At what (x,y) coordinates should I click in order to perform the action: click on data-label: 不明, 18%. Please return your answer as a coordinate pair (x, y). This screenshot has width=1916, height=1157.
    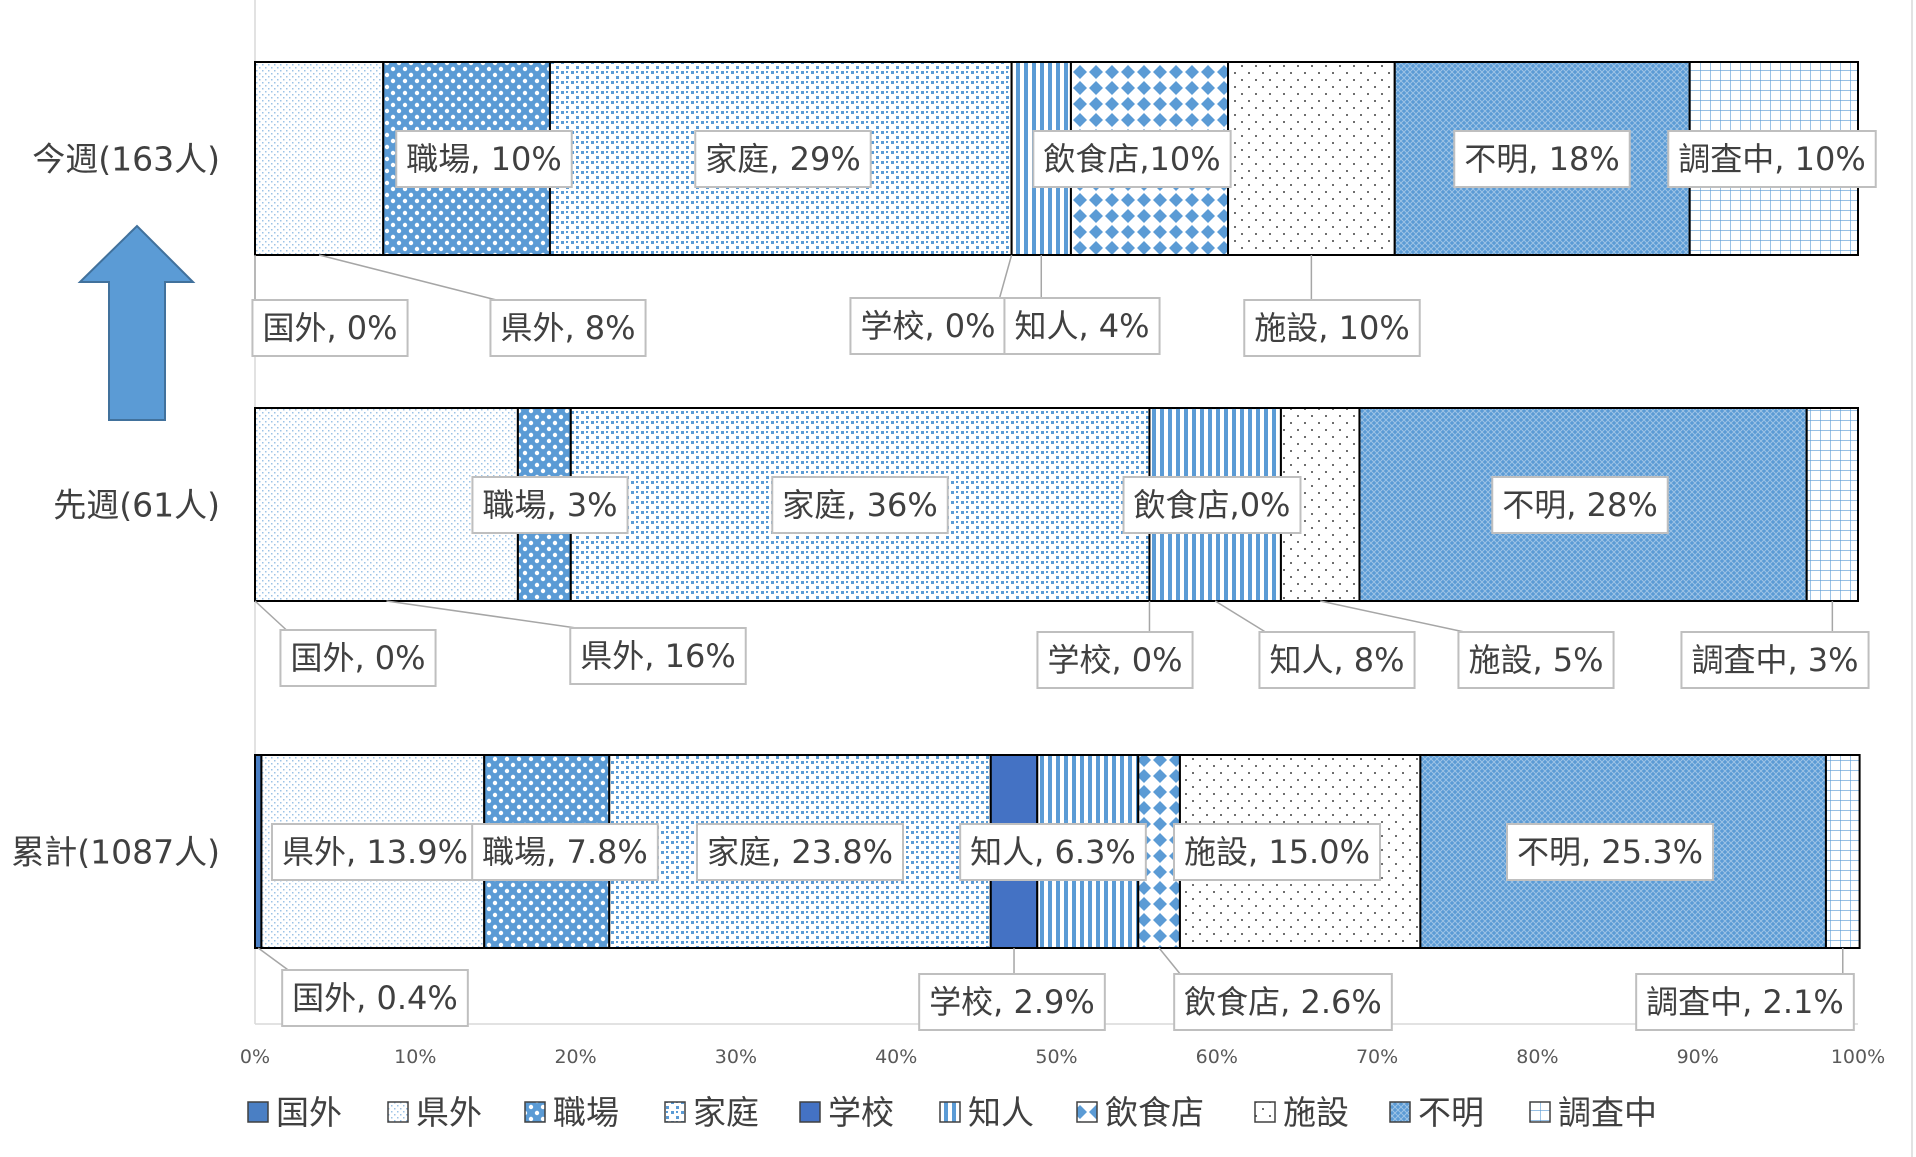
    Looking at the image, I should click on (1542, 159).